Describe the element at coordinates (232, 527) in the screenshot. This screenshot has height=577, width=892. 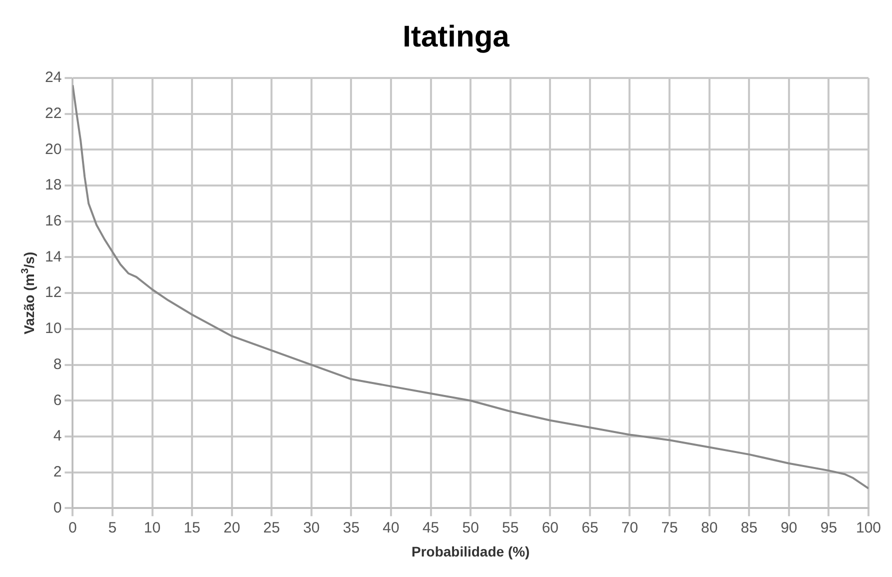
I see `x-tick-label: 20` at that location.